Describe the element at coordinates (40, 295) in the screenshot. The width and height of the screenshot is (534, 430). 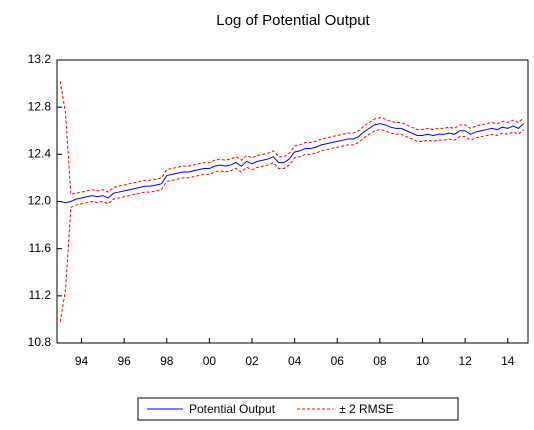
I see `y-tick-label: 11.2` at that location.